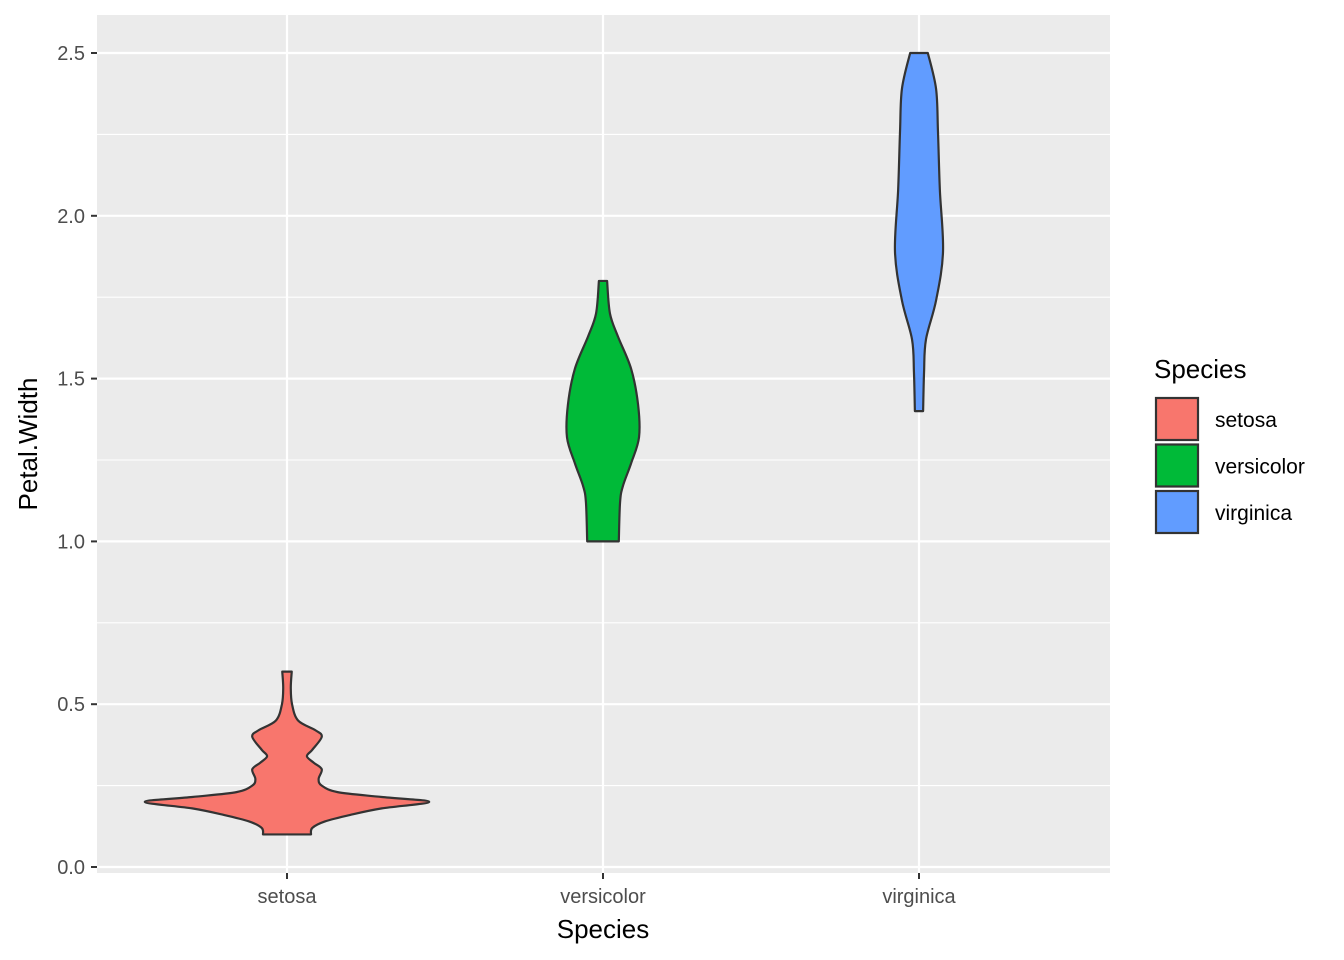  I want to click on y-tick-label: 2.5, so click(71, 54).